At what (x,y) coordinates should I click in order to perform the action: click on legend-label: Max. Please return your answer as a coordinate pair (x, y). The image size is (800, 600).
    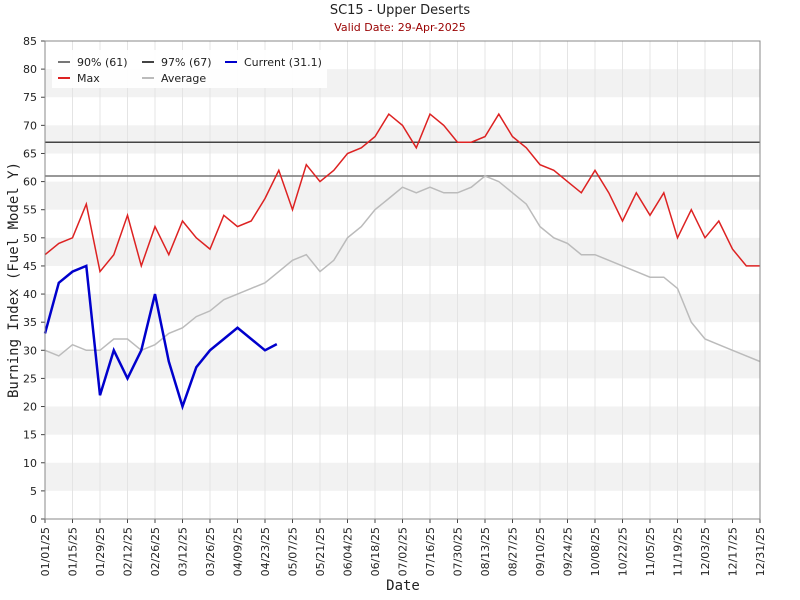
    Looking at the image, I should click on (88, 78).